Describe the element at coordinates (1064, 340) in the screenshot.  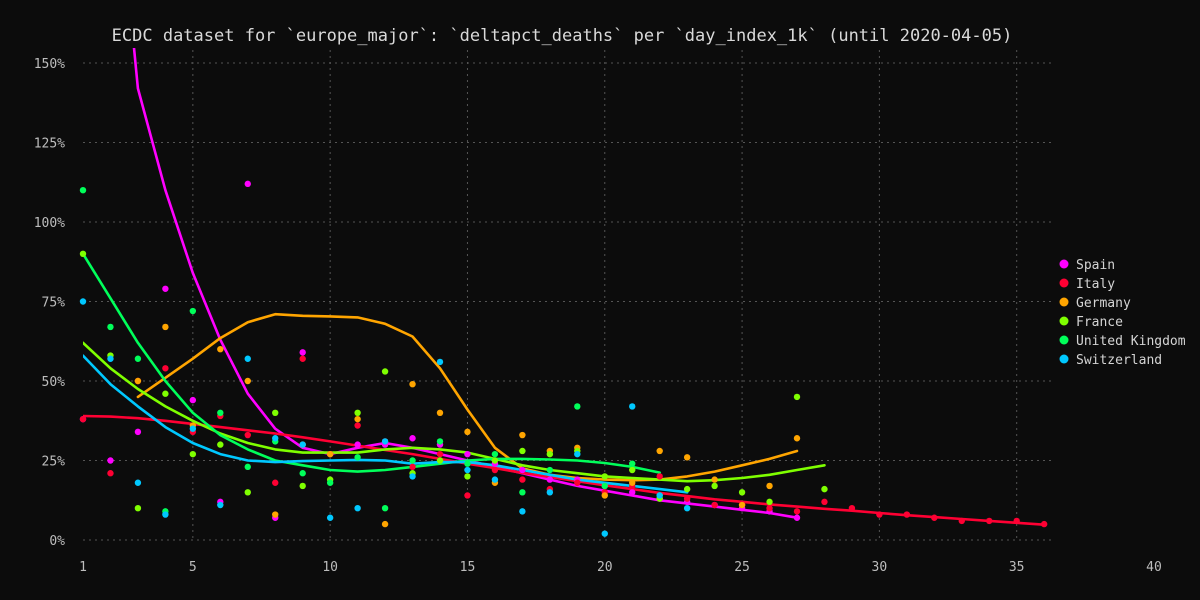
I see `legend-marker-united-kingdom` at that location.